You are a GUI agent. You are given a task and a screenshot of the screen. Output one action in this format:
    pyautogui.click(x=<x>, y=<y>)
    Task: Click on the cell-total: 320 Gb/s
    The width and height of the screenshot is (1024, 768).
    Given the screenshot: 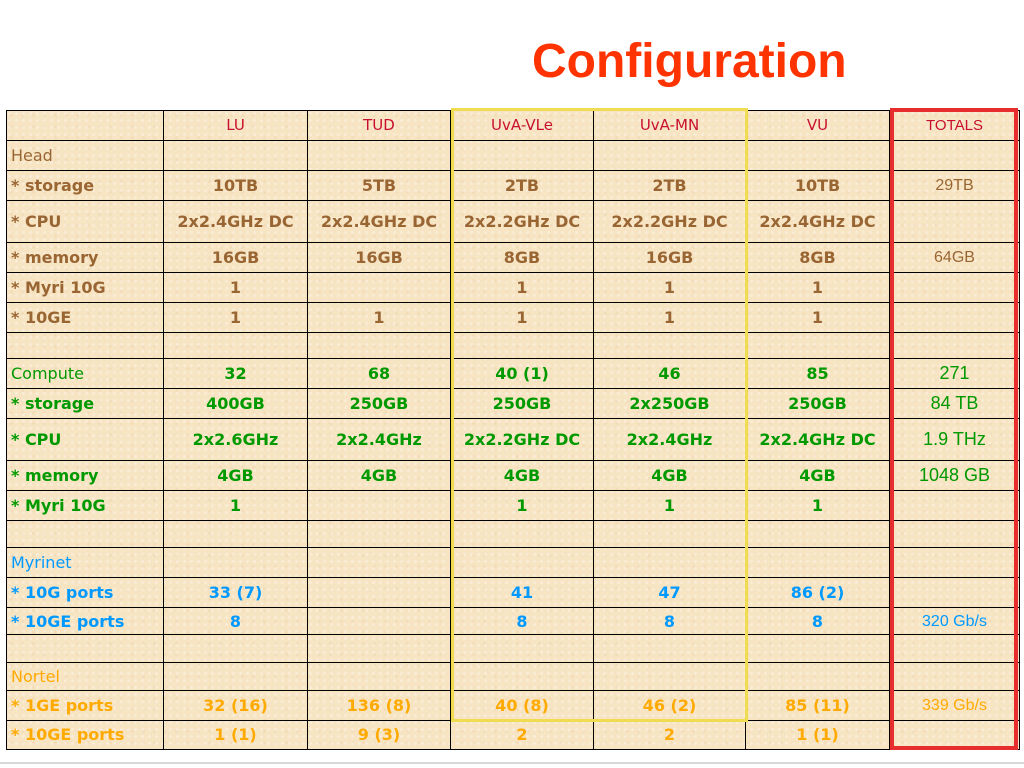 What is the action you would take?
    pyautogui.click(x=954, y=621)
    